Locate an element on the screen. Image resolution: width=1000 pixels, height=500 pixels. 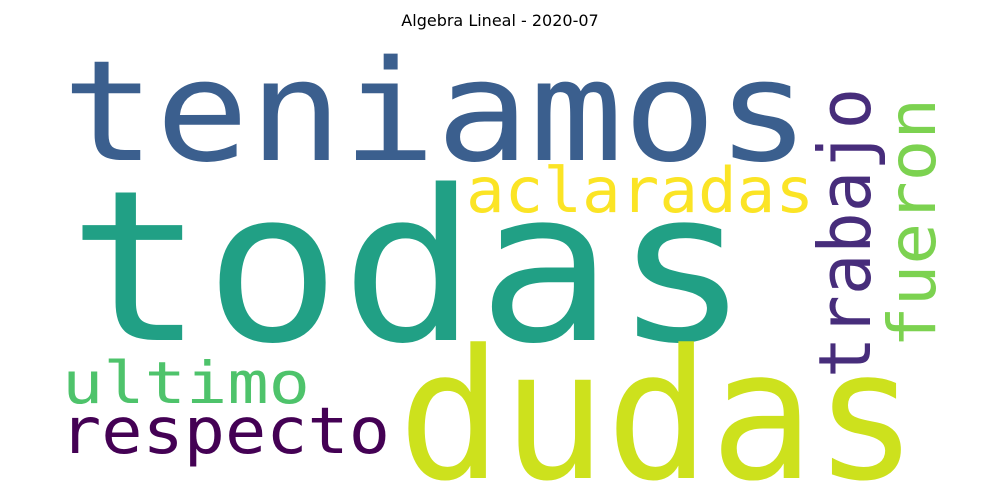
word-respecto: respecto is located at coordinates (225, 432).